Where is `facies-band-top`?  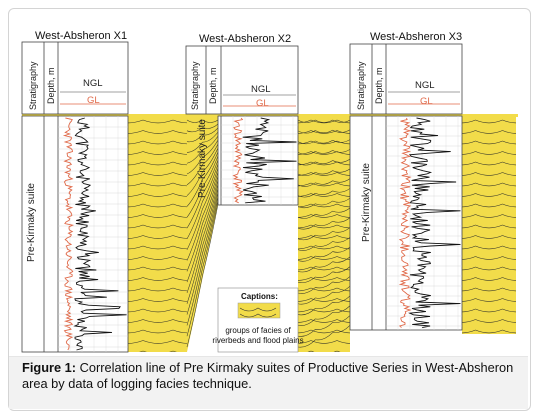
facies-band-top is located at coordinates (270, 115).